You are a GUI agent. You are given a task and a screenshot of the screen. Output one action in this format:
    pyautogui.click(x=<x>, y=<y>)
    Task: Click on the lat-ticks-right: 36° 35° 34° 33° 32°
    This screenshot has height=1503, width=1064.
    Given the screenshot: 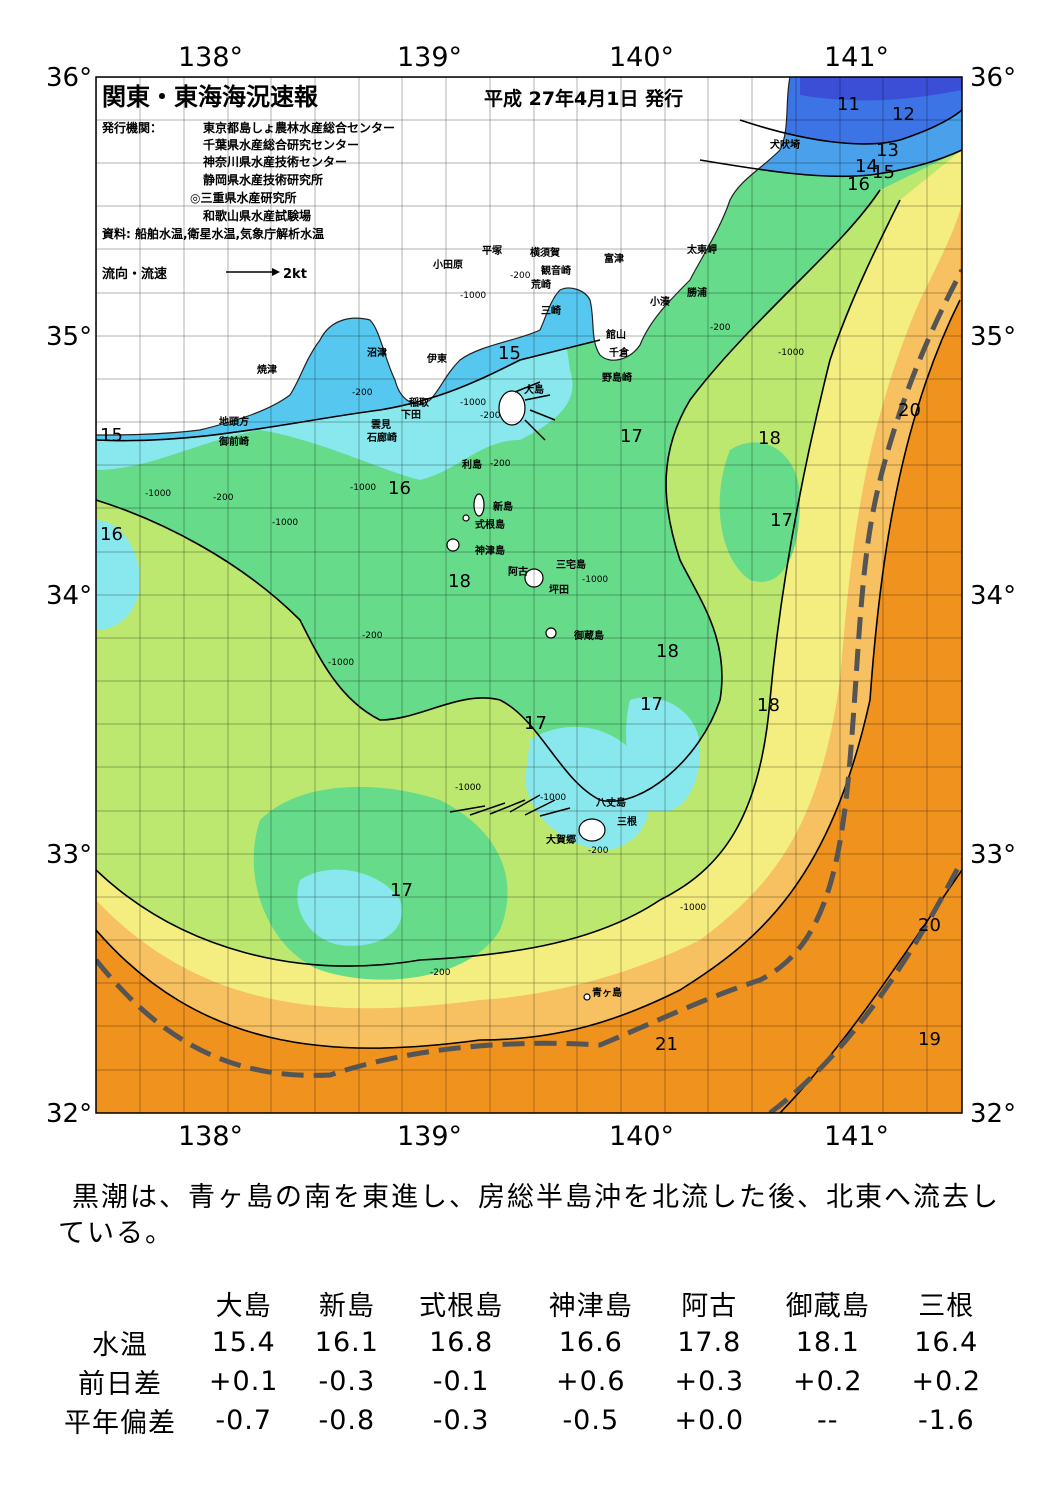 What is the action you would take?
    pyautogui.click(x=993, y=596)
    